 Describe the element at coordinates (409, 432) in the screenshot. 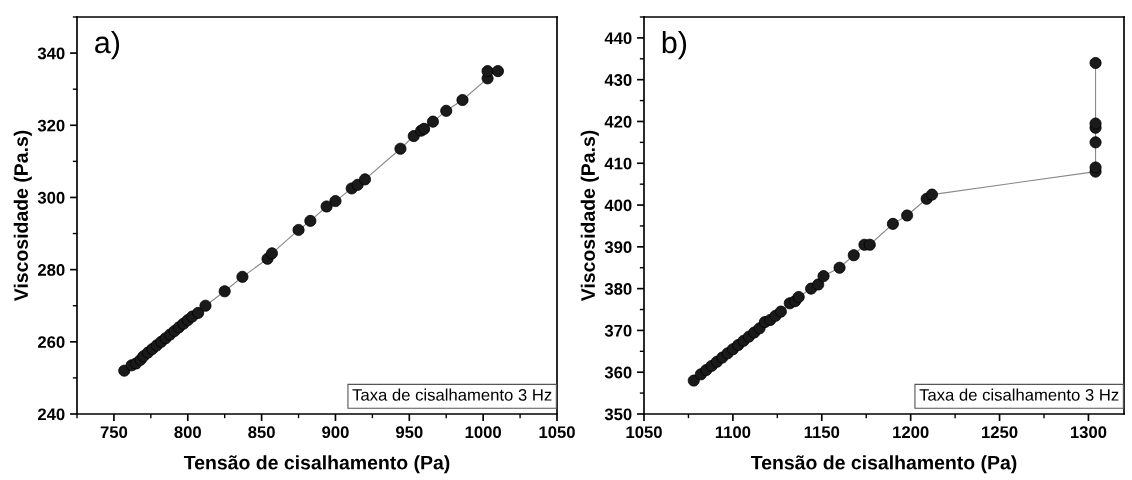

I see `x-tick-label: 950` at that location.